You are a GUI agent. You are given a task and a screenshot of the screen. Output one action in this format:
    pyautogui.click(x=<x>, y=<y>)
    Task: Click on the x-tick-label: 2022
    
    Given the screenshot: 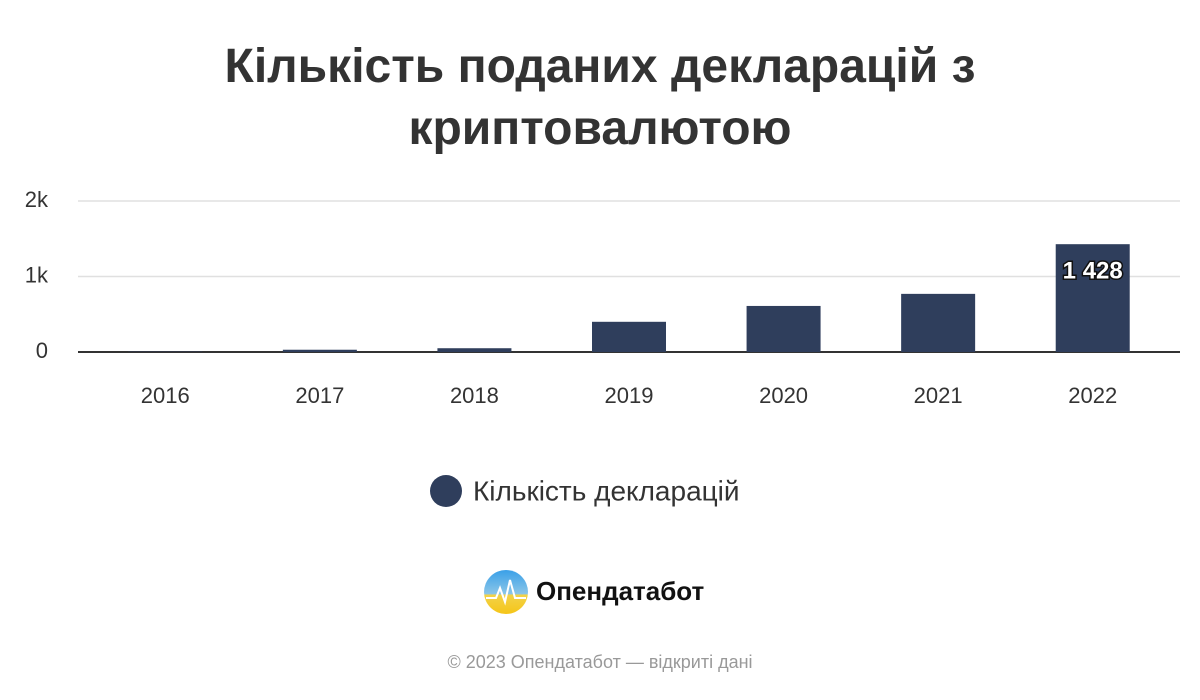 What is the action you would take?
    pyautogui.click(x=1092, y=395)
    